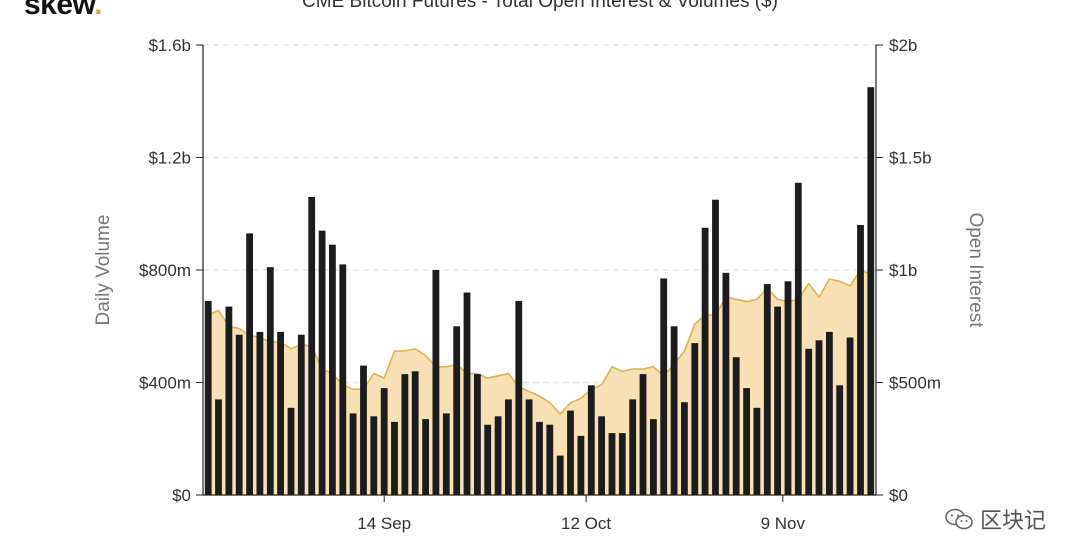 This screenshot has width=1080, height=543. I want to click on y2-axis-title: Open Interest, so click(975, 270).